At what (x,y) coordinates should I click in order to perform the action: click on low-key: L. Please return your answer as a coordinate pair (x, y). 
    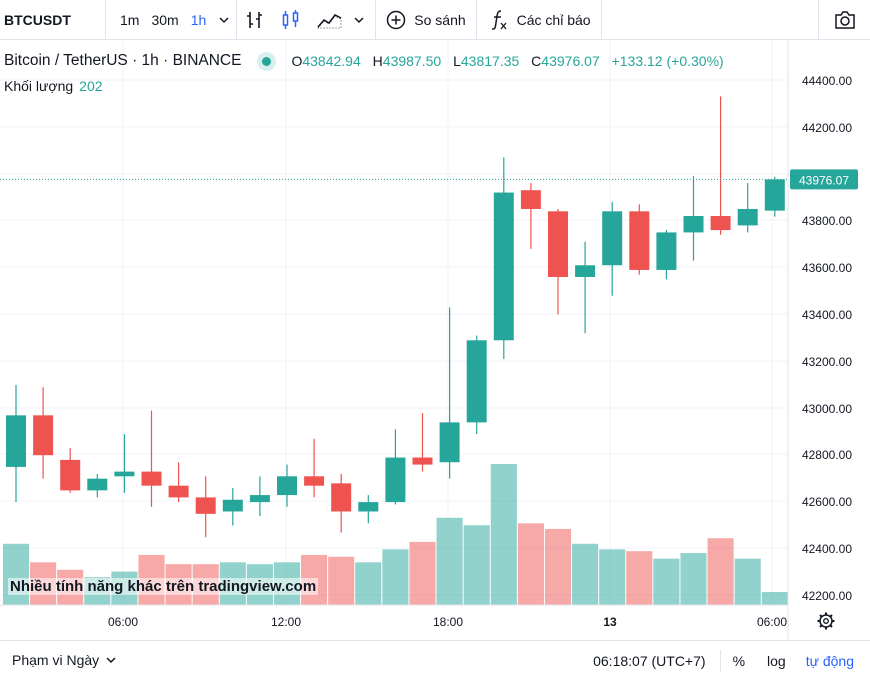
    Looking at the image, I should click on (457, 61).